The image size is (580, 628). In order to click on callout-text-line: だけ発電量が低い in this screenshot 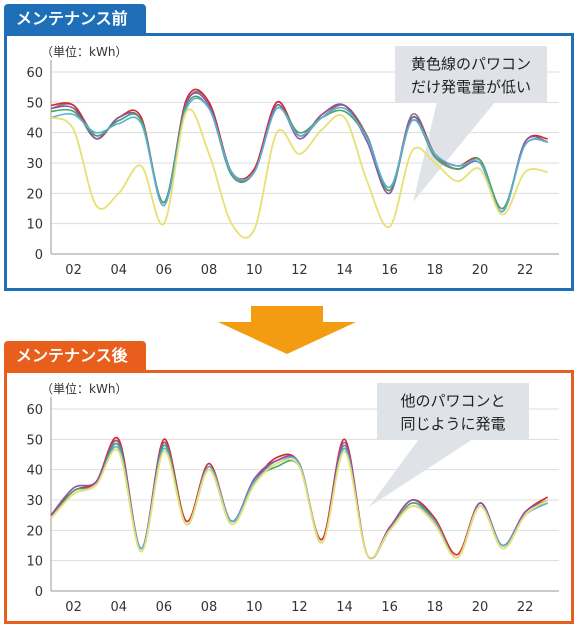, I will do `click(471, 87)`.